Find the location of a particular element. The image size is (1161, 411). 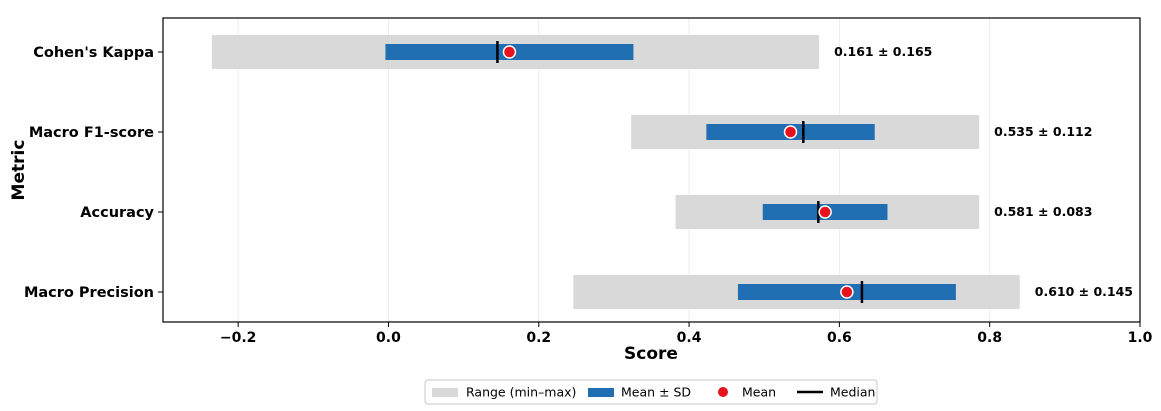

legend-label: Range (min–max) is located at coordinates (521, 392).